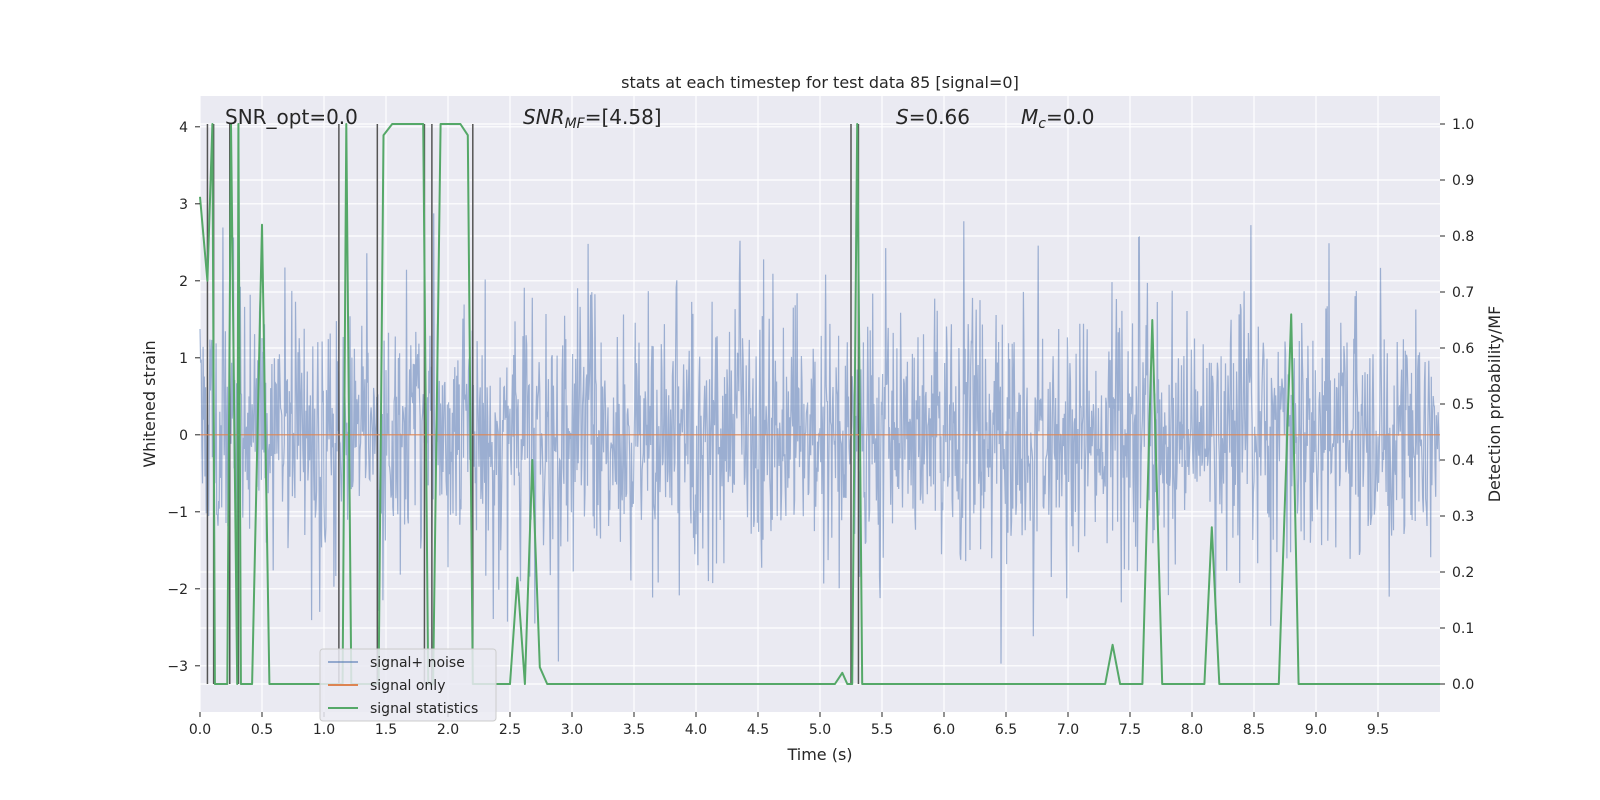 The width and height of the screenshot is (1600, 800). I want to click on x-tick-label-7: 3.5, so click(634, 730).